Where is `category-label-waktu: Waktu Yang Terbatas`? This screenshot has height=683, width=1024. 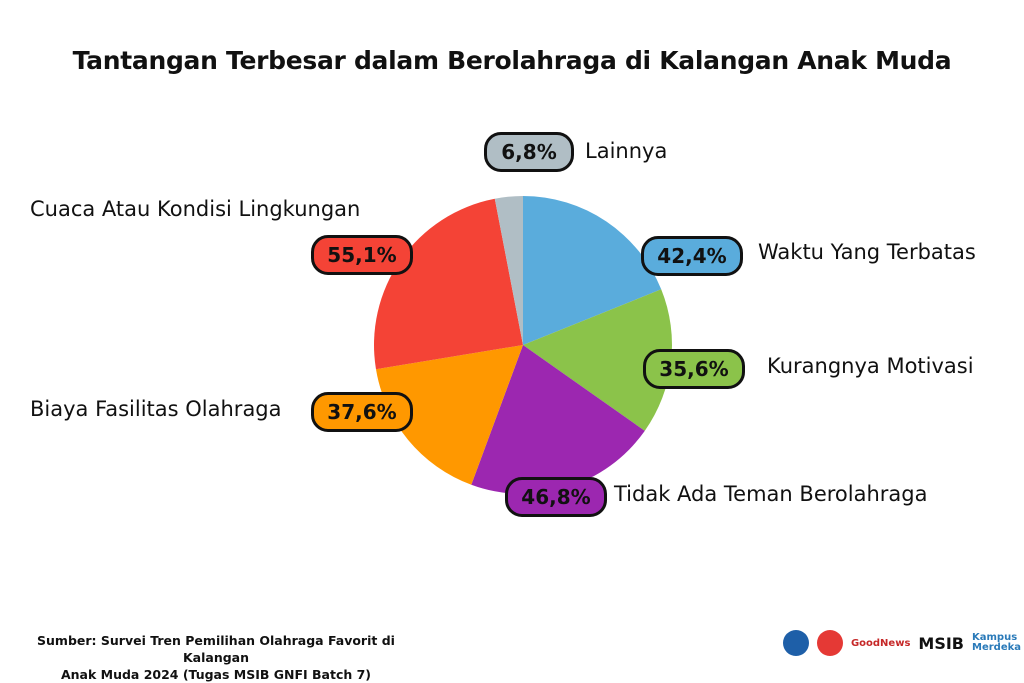 category-label-waktu: Waktu Yang Terbatas is located at coordinates (867, 252).